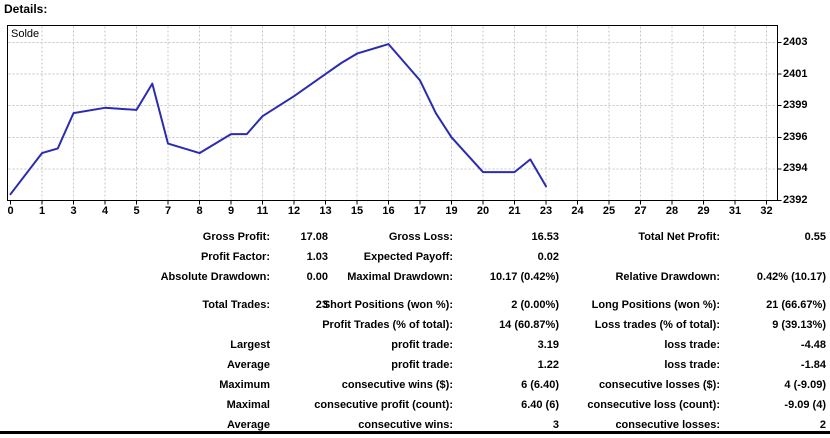 This screenshot has width=830, height=438. What do you see at coordinates (262, 211) in the screenshot?
I see `x-axis-label: 11` at bounding box center [262, 211].